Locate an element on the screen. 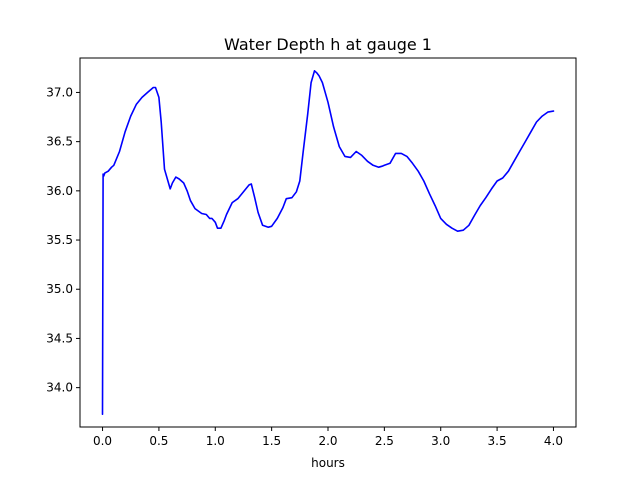 The height and width of the screenshot is (480, 640). x-tick-label: 2.0 is located at coordinates (327, 441).